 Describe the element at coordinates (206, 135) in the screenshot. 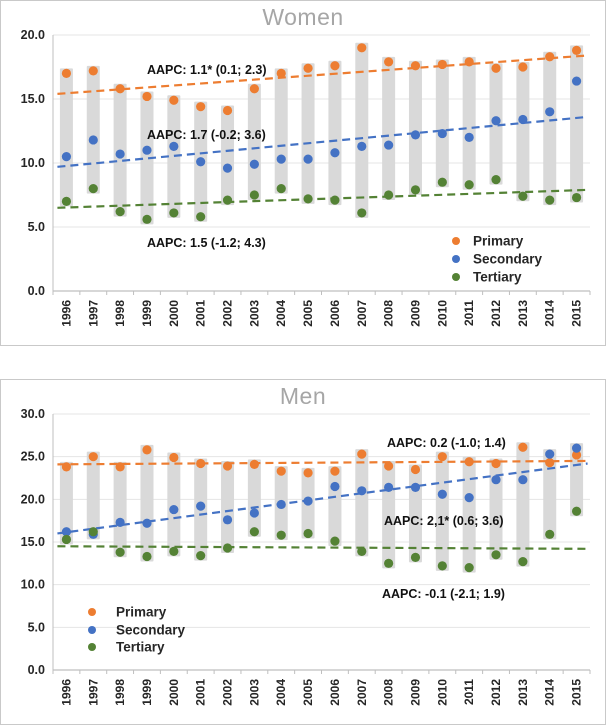

I see `aapc-annotation: AAPC: 1.7 (-0.2; 3.6)` at that location.